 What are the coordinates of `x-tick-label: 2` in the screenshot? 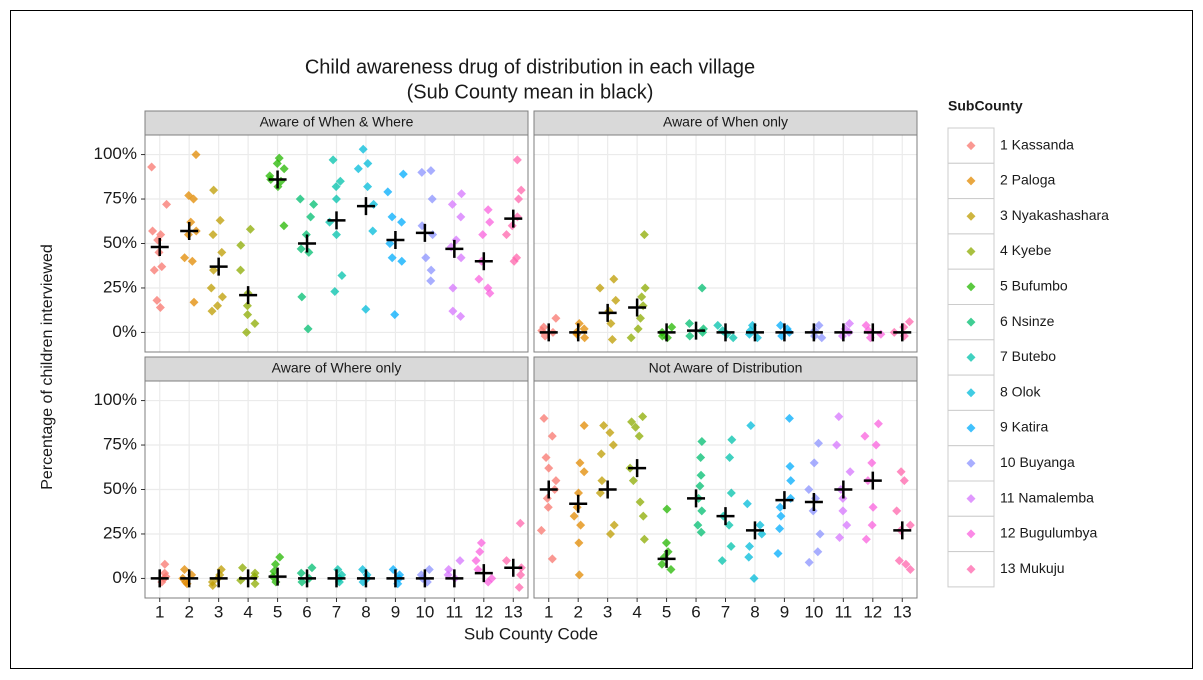 It's located at (577, 611).